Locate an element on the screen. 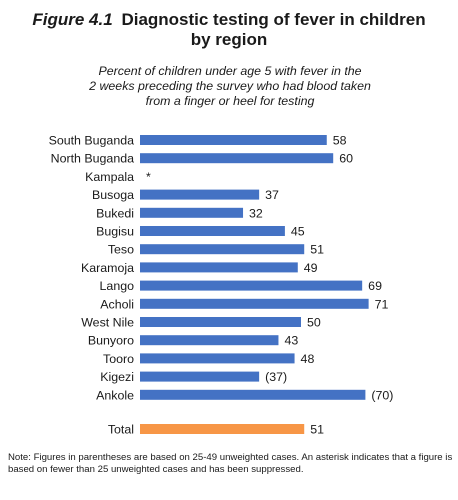 The image size is (458, 500). category-label-tooro: Tooro is located at coordinates (118, 359).